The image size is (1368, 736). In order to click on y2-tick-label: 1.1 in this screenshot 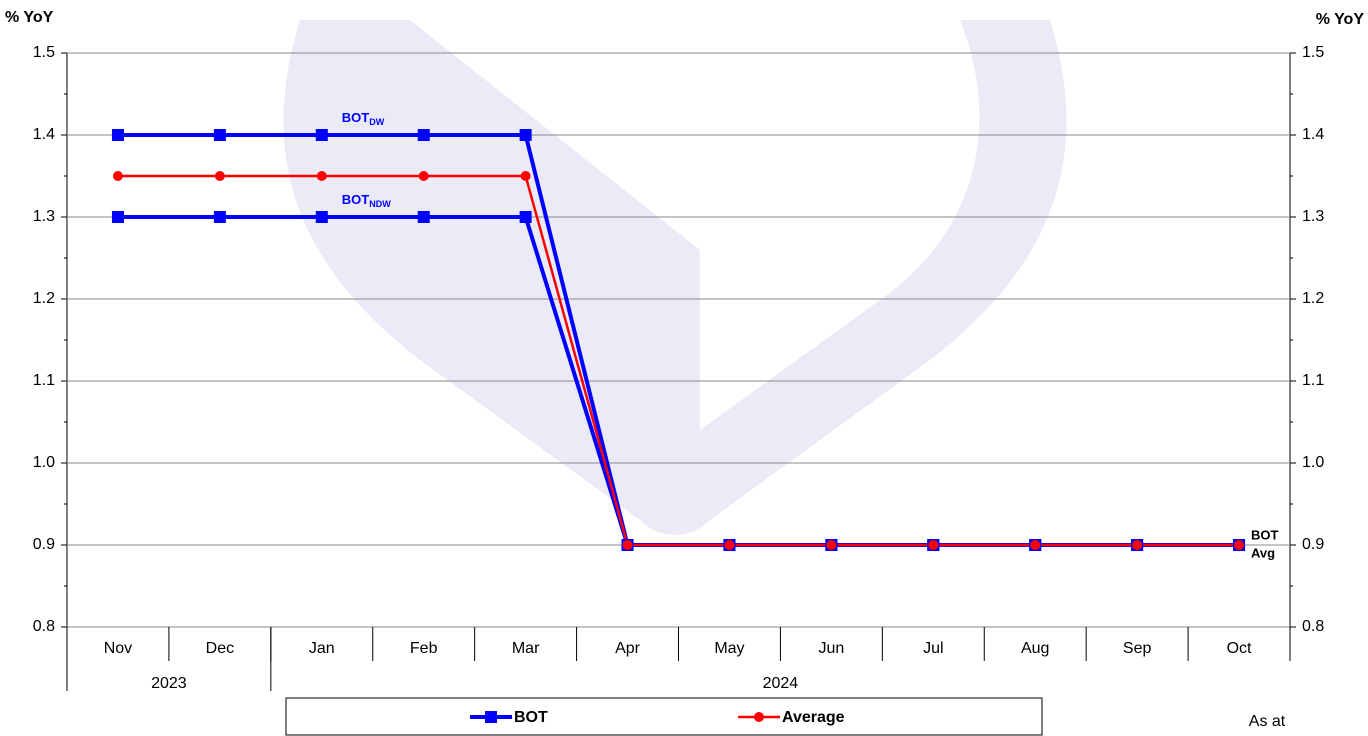, I will do `click(1313, 380)`.